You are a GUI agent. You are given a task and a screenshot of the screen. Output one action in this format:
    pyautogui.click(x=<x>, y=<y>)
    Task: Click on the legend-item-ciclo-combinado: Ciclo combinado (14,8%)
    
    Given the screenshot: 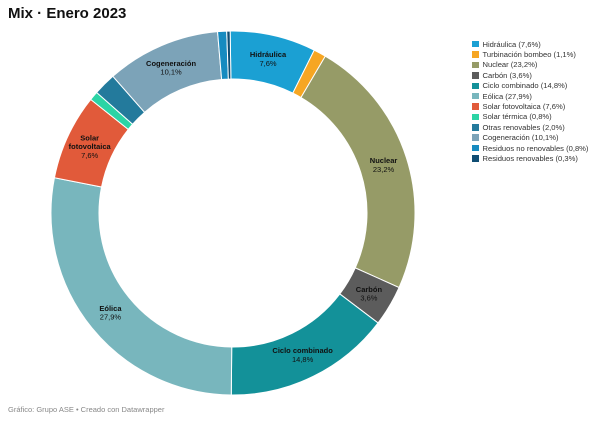 What is the action you would take?
    pyautogui.click(x=535, y=86)
    